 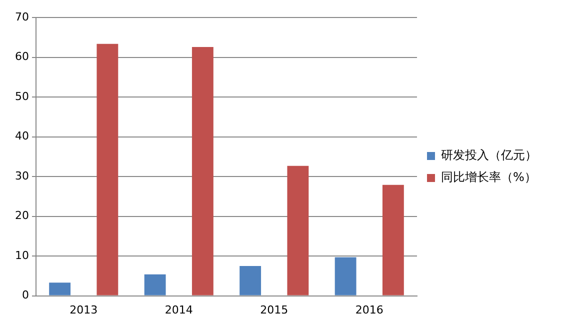 I want to click on x-tick-label: 2013, so click(x=84, y=309).